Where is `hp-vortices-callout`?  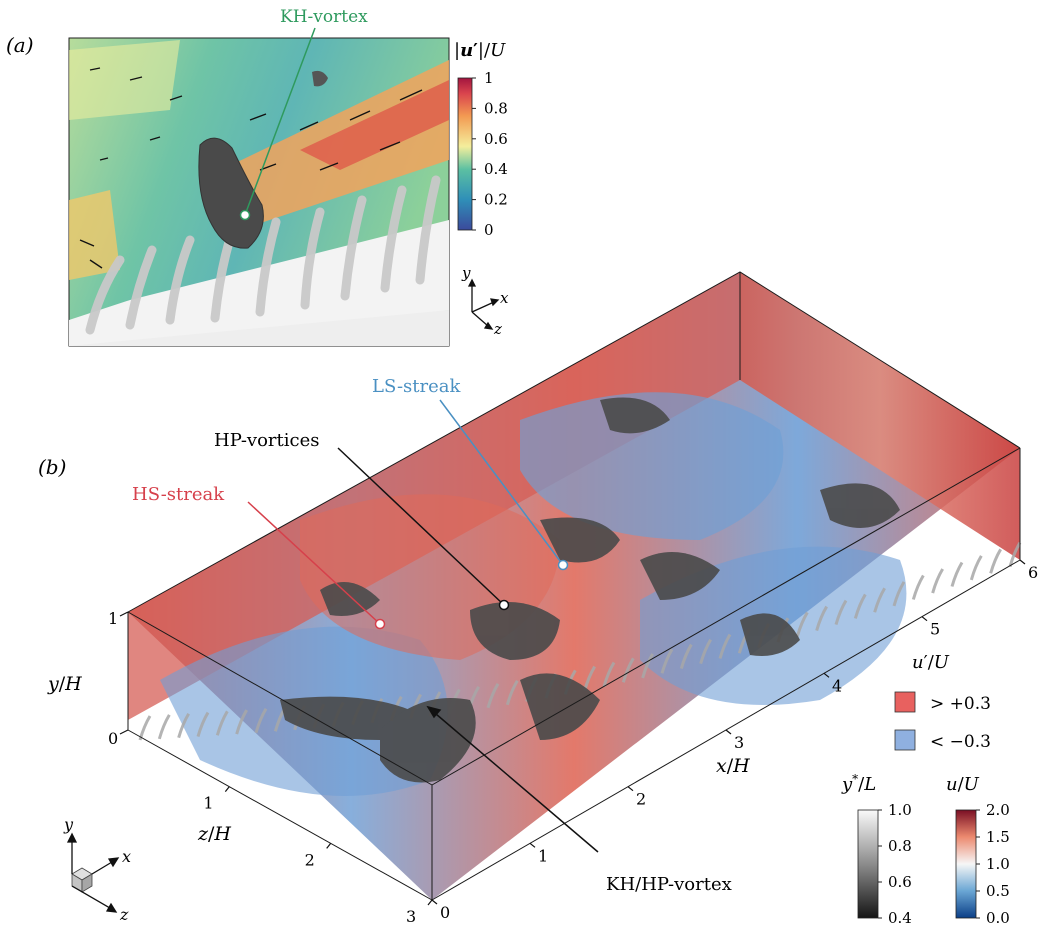 hp-vortices-callout is located at coordinates (423, 529).